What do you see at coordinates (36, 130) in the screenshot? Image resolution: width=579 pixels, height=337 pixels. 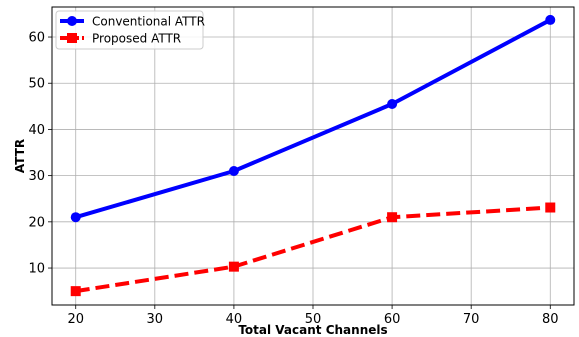 I see `y-tick-label: 40` at bounding box center [36, 130].